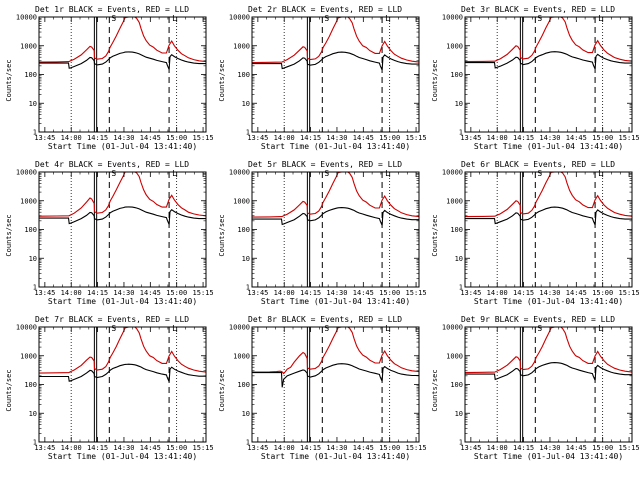 The image size is (640, 480). Describe the element at coordinates (538, 164) in the screenshot. I see `panel-title: Det 6r BLACK = Events, RED = LLD` at that location.